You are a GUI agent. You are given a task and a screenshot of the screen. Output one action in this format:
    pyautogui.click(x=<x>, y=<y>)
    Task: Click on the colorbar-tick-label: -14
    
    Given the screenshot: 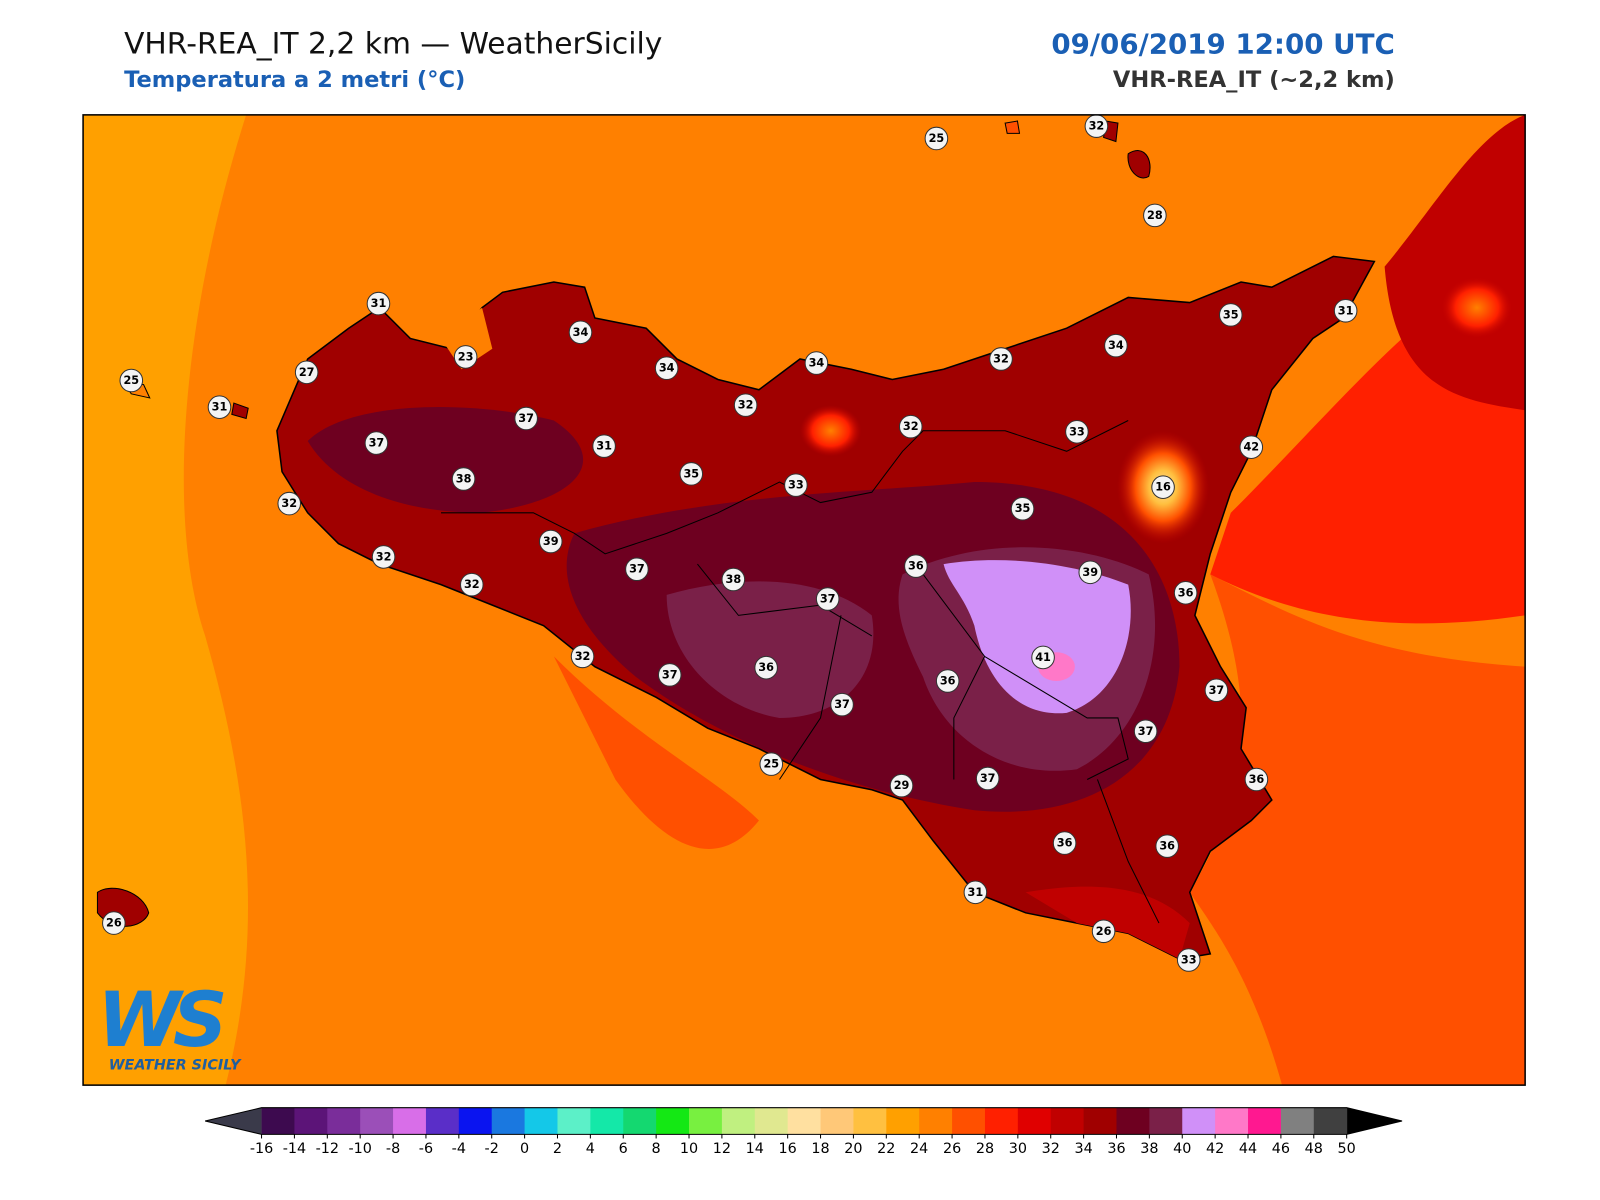 What is the action you would take?
    pyautogui.click(x=294, y=1149)
    